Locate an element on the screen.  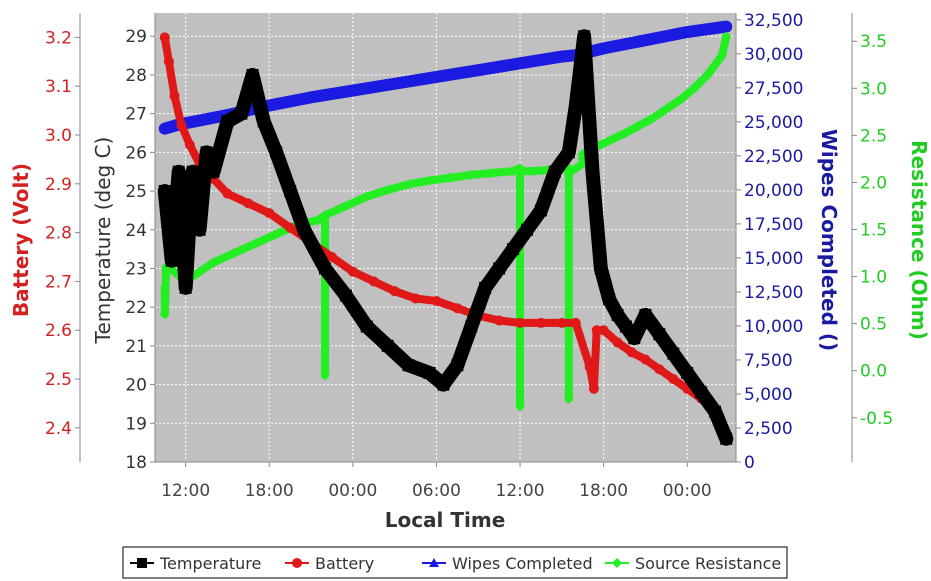
battery-tick-label: 2.7 is located at coordinates (58, 282).